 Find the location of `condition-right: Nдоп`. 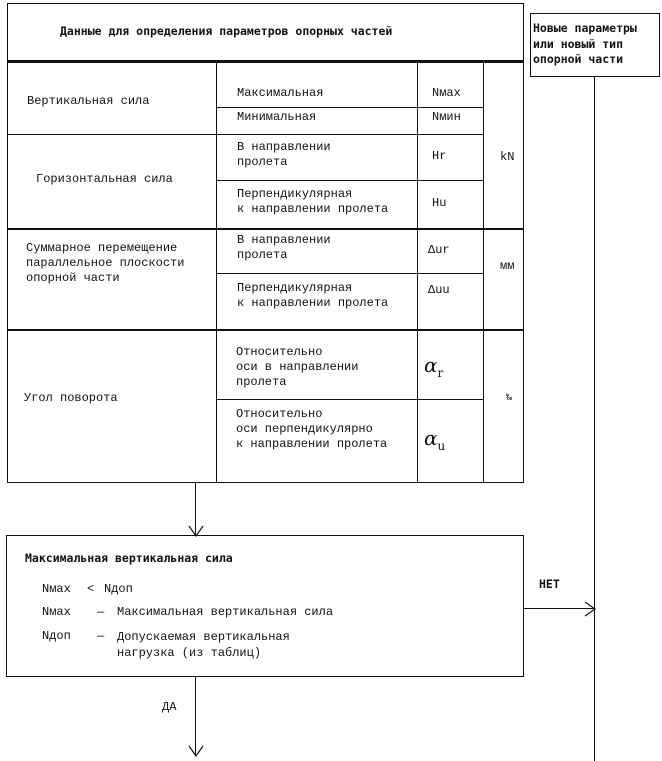

condition-right: Nдоп is located at coordinates (118, 589).